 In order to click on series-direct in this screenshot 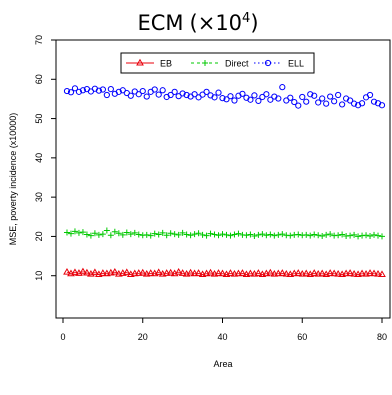, I will do `click(224, 233)`.